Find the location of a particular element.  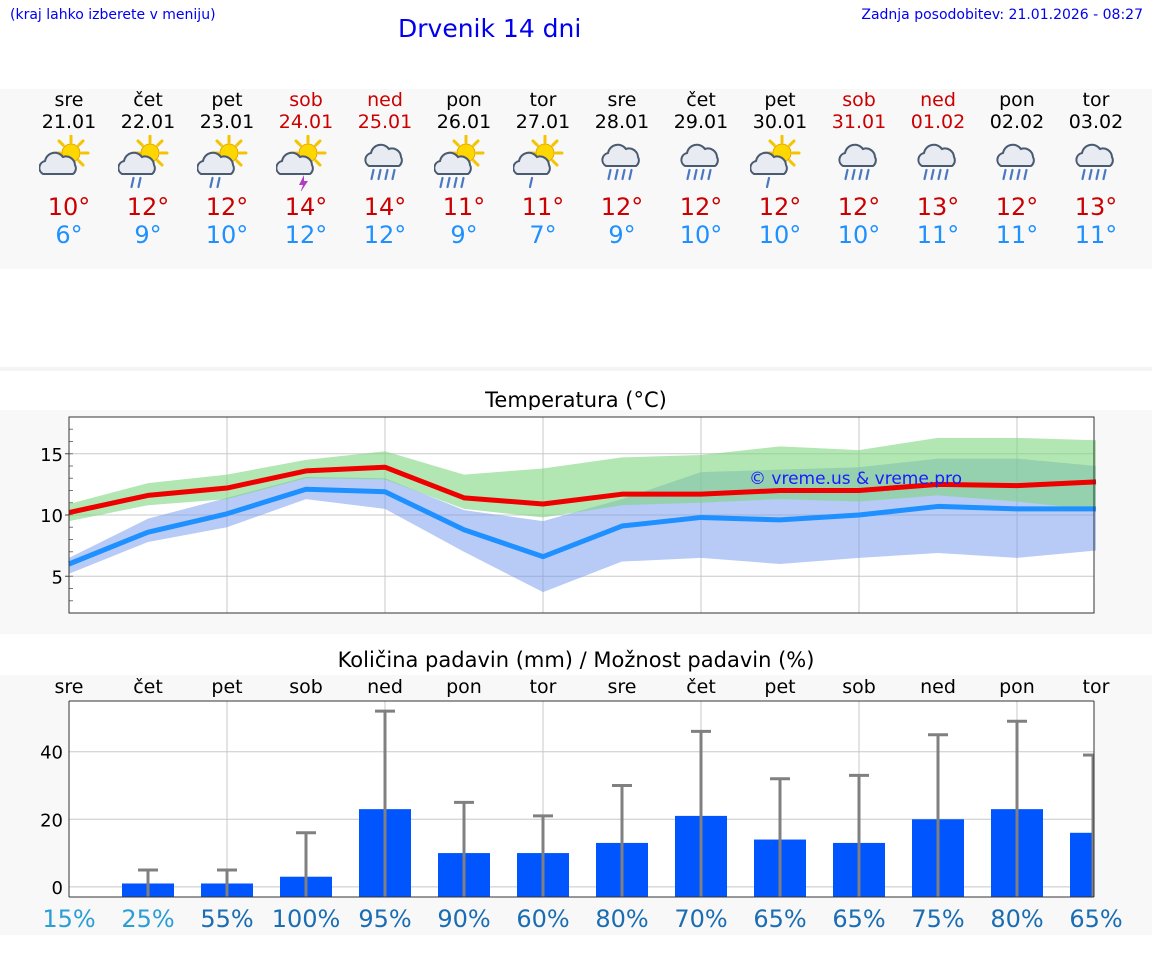

precip-chance: 95% is located at coordinates (384, 919).